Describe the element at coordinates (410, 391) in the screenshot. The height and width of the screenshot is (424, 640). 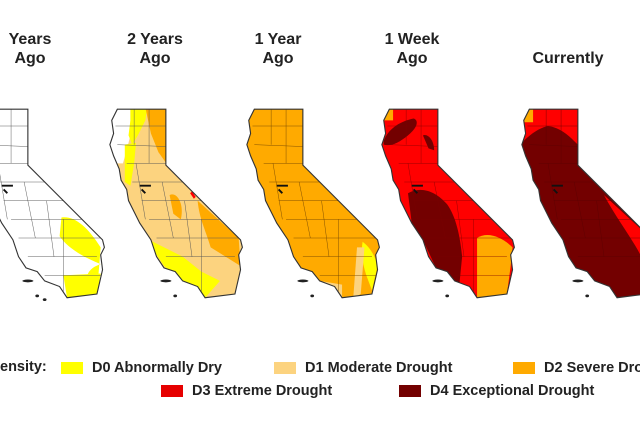
I see `swatch-d4` at that location.